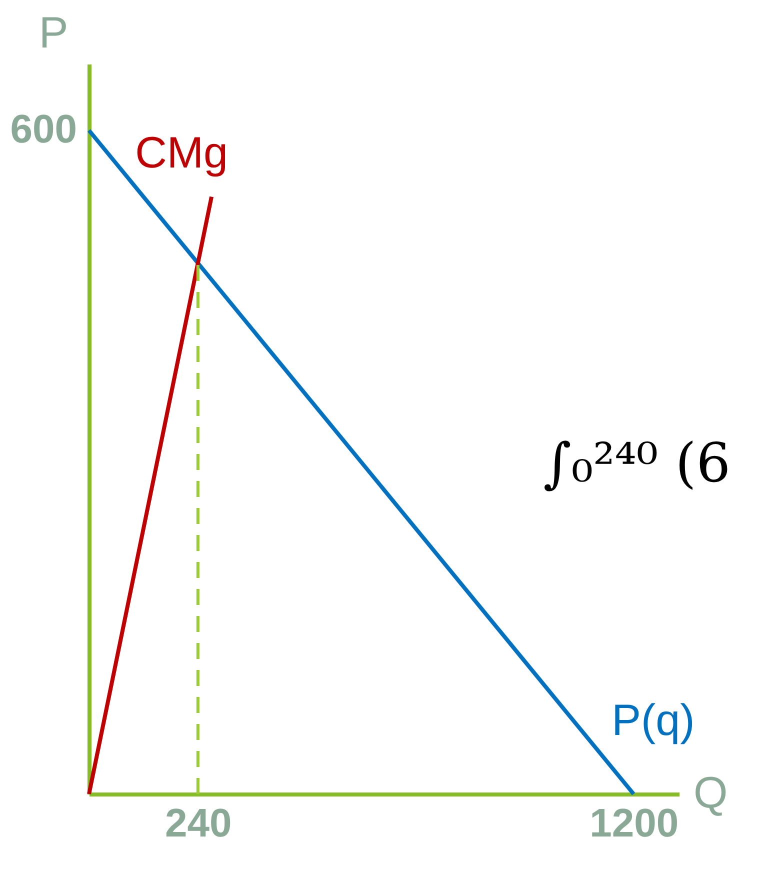 The height and width of the screenshot is (896, 784). What do you see at coordinates (653, 720) in the screenshot?
I see `series-label: P(q)` at bounding box center [653, 720].